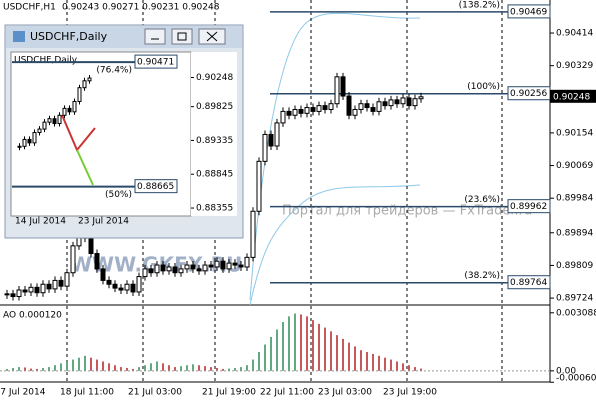  Describe the element at coordinates (574, 299) in the screenshot. I see `y-tick-label: 0.89724` at that location.